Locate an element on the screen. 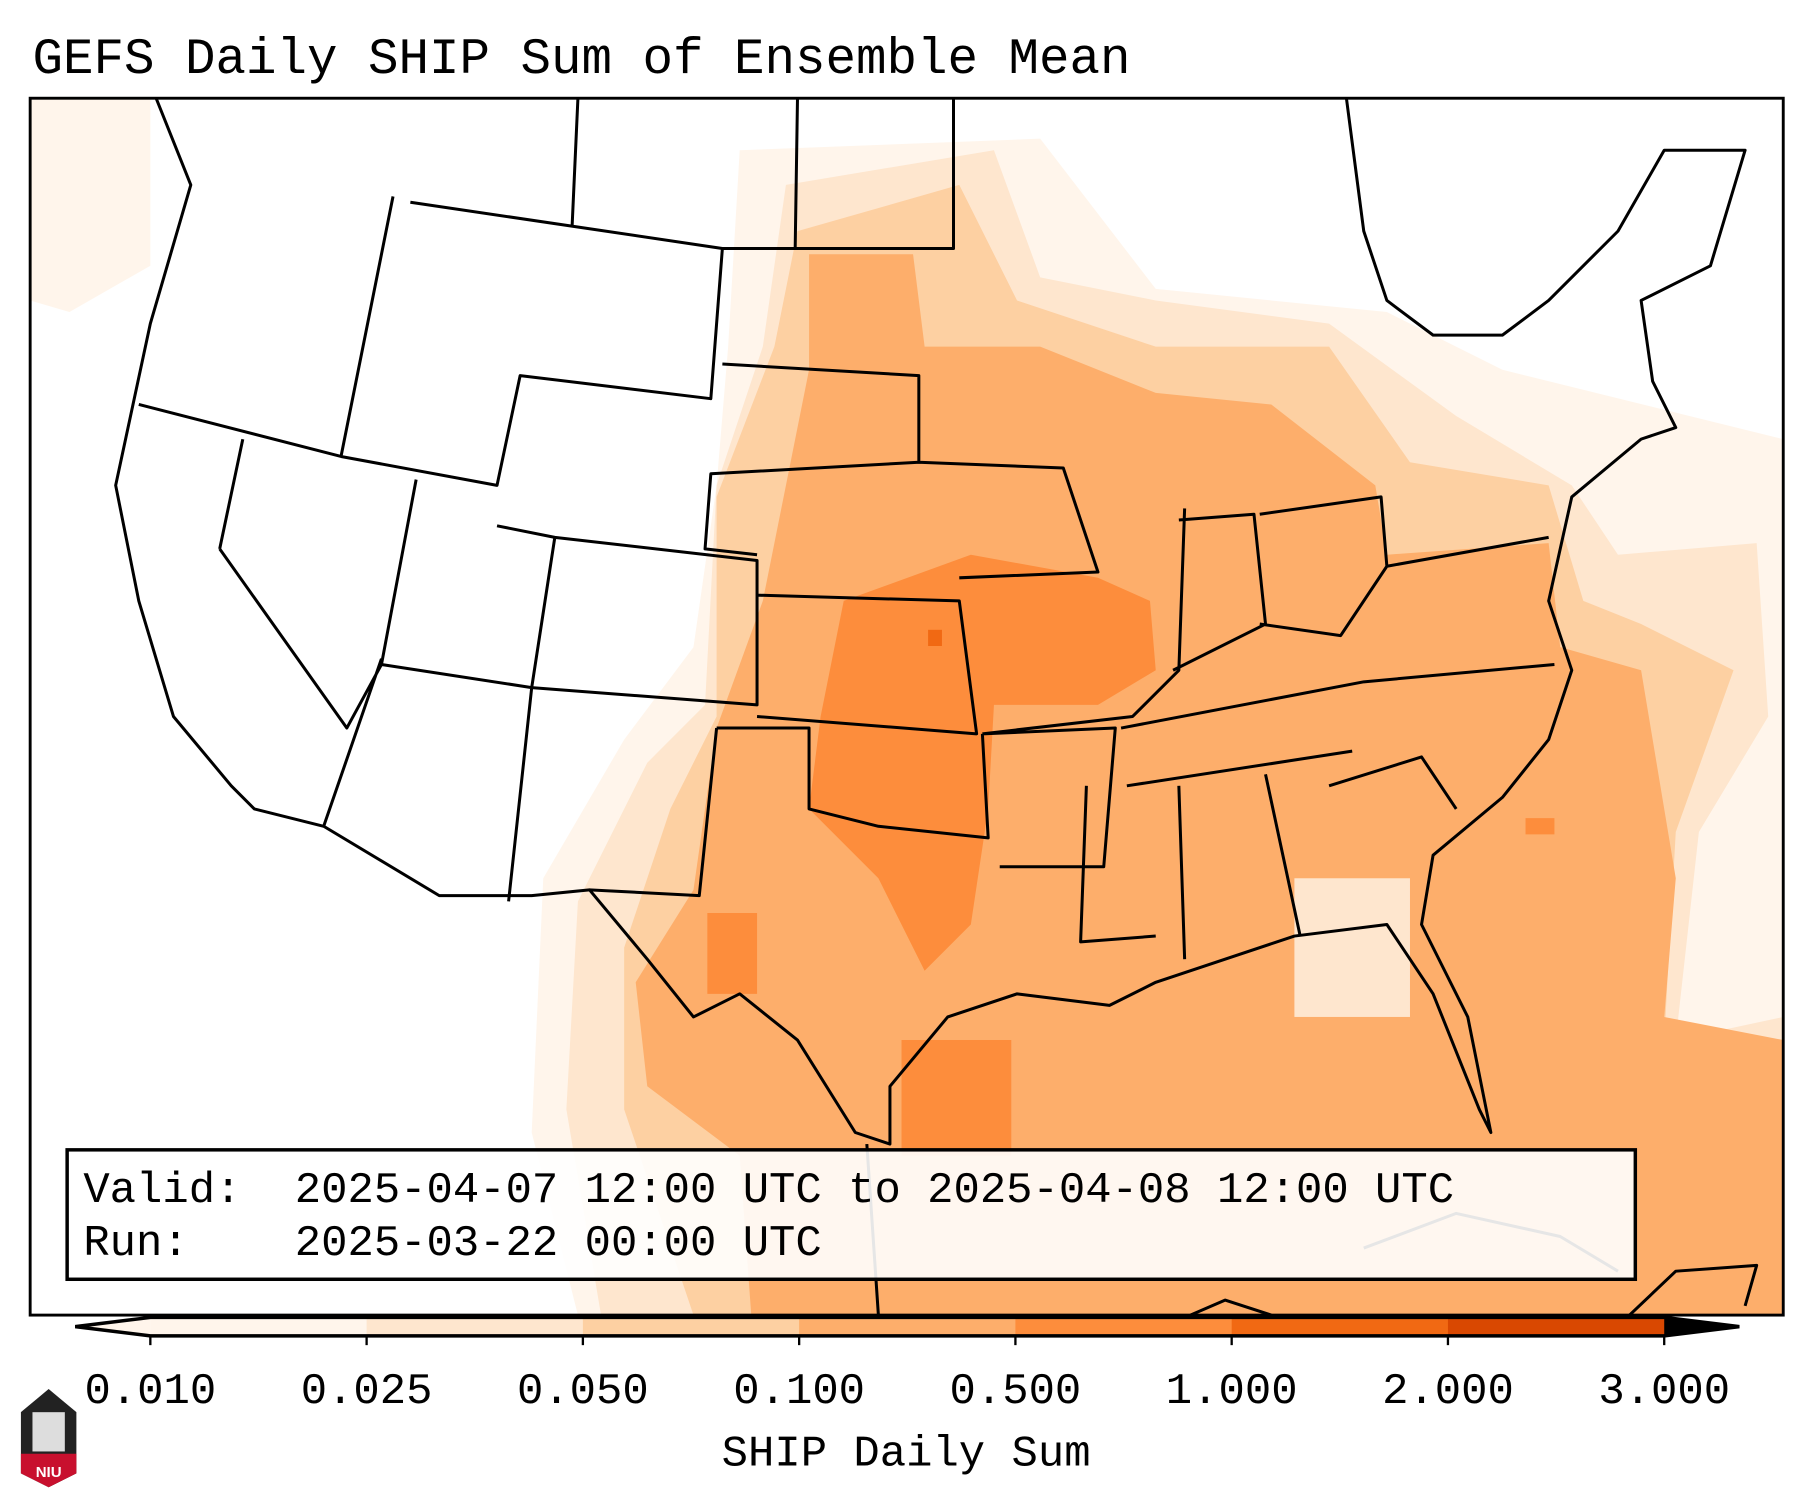 The height and width of the screenshot is (1500, 1803). colorbar-tick-label: 0.100 is located at coordinates (799, 1392).